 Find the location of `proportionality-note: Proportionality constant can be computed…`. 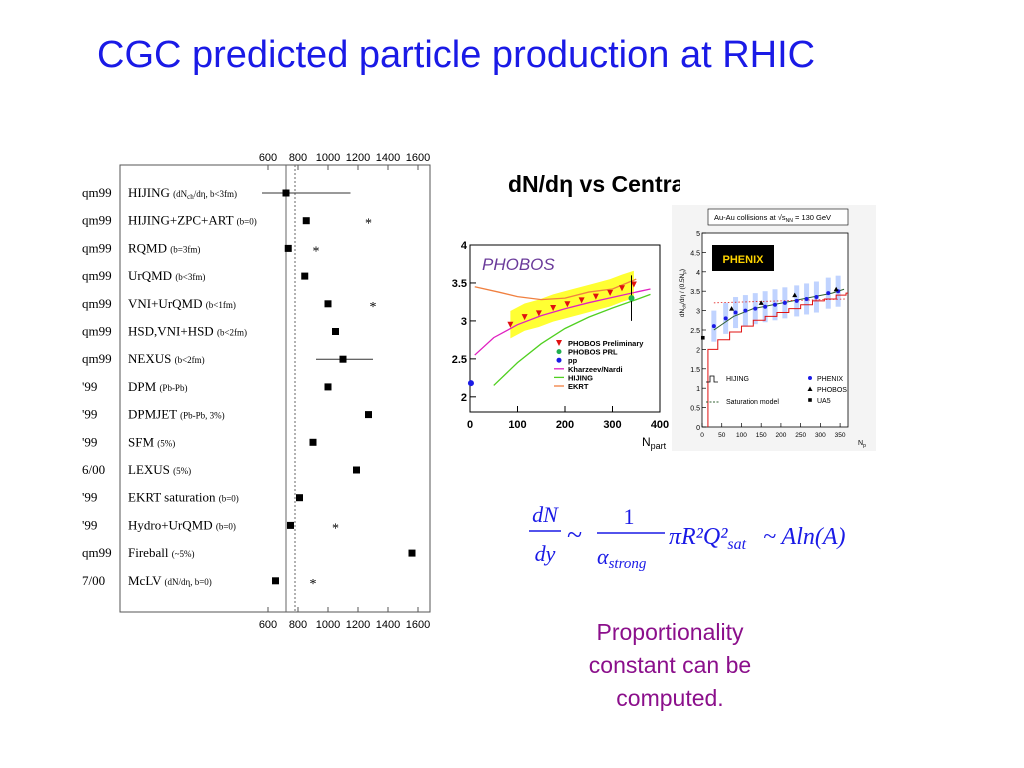

proportionality-note: Proportionality constant can be computed… is located at coordinates (670, 665).